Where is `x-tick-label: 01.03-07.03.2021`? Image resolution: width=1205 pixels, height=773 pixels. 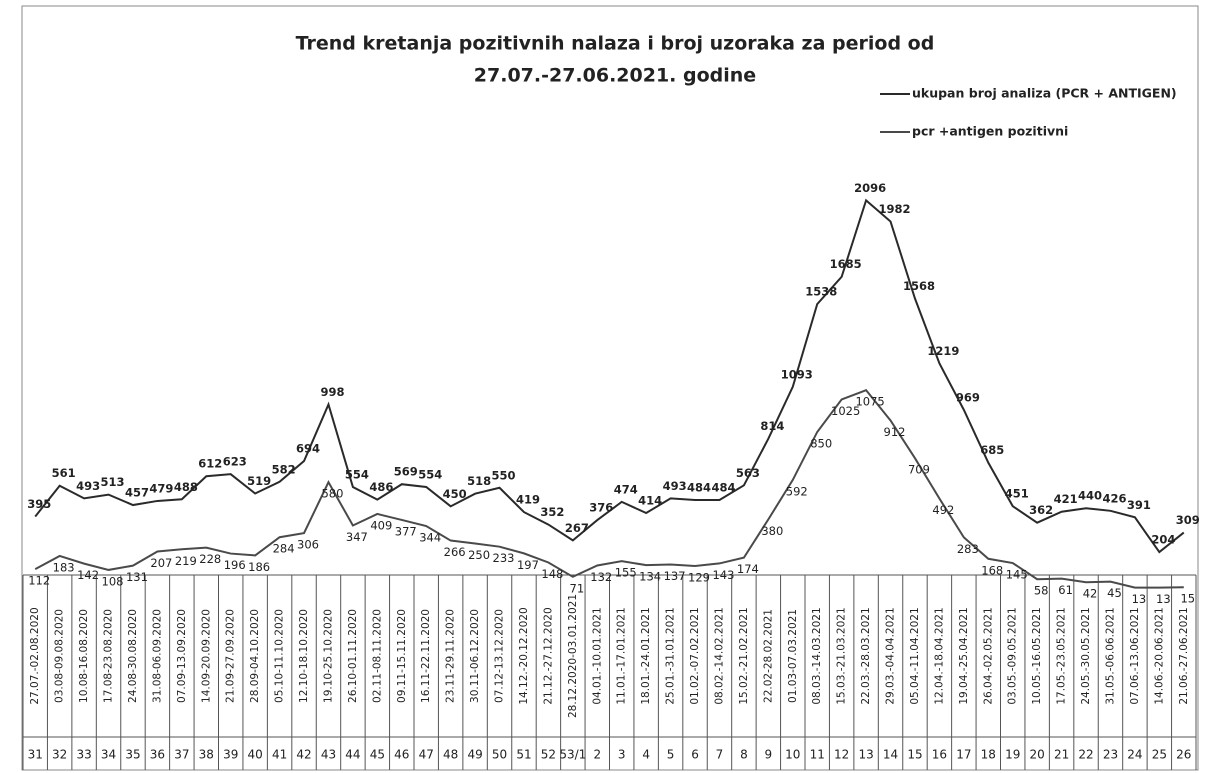 x-tick-label: 01.03-07.03.2021 is located at coordinates (793, 656).